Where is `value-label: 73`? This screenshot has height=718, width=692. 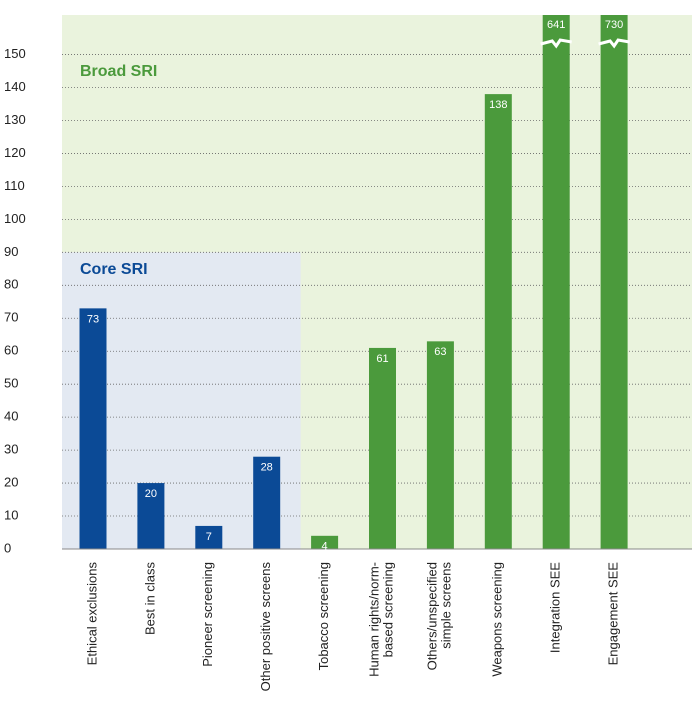 value-label: 73 is located at coordinates (93, 319).